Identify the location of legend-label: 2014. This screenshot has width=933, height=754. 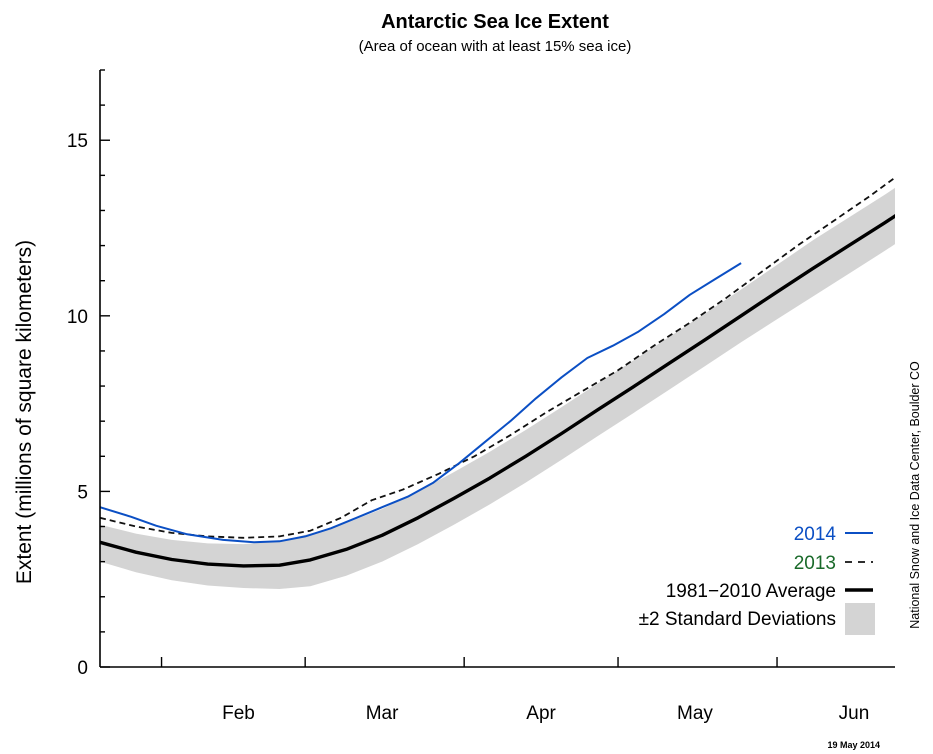
(815, 534).